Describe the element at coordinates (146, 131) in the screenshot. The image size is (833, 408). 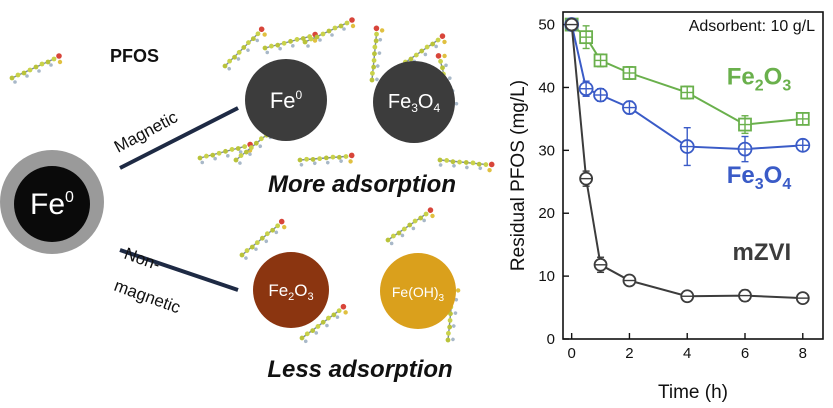
I see `magnetic-label: Magnetic` at that location.